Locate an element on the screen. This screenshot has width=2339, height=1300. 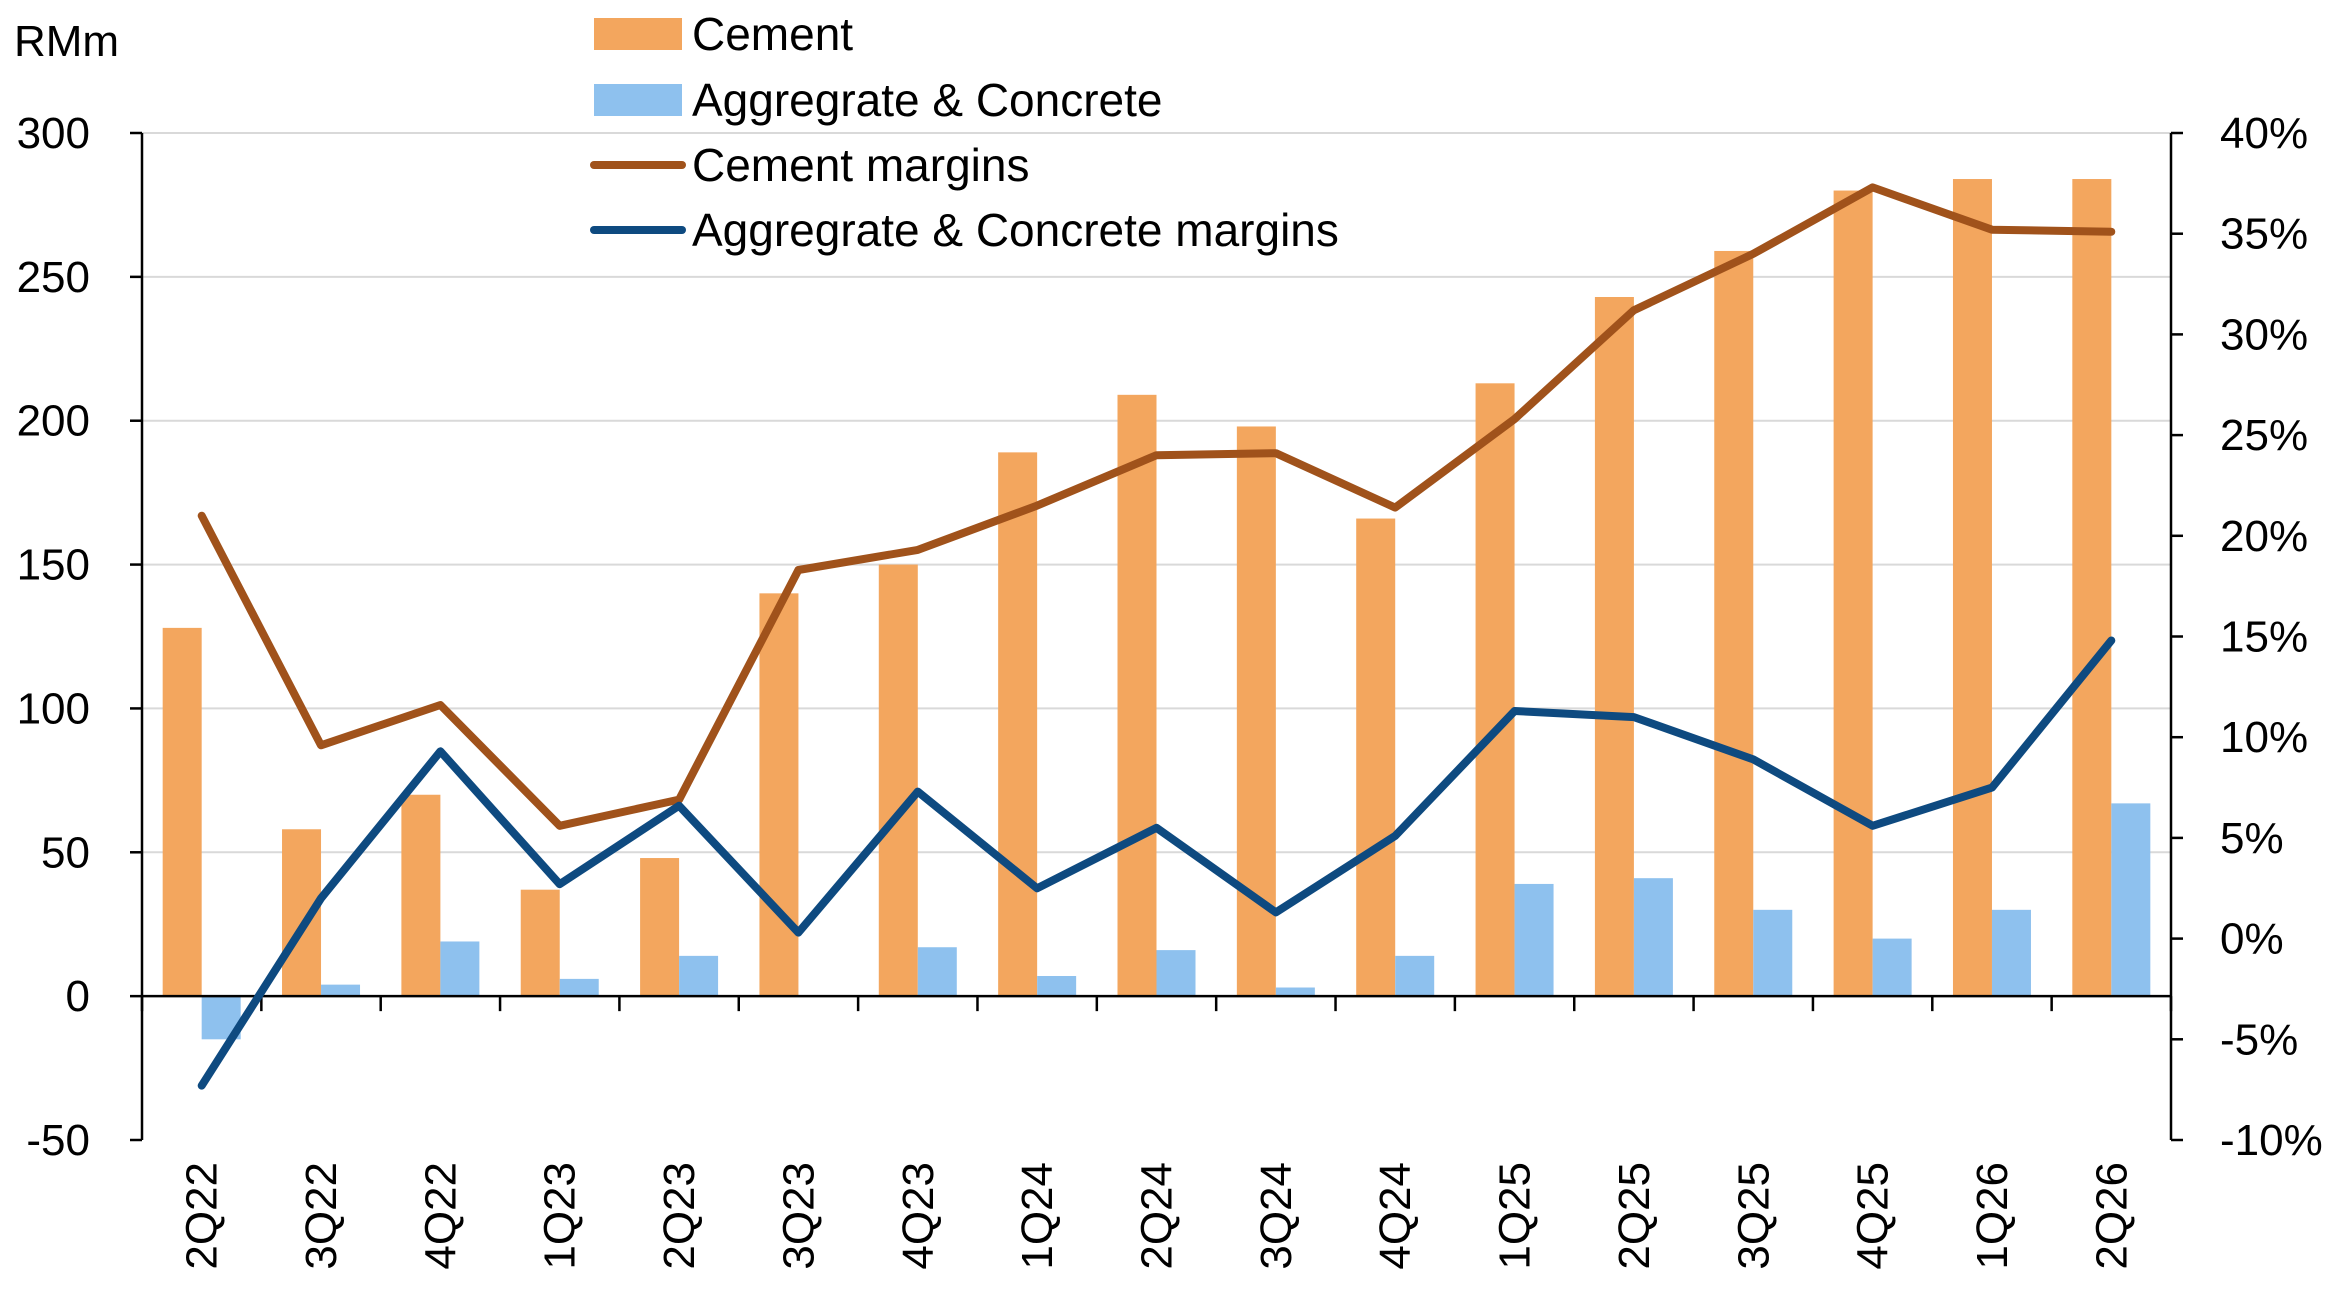
legend-label: Aggregrate & Concrete margins is located at coordinates (1015, 230).